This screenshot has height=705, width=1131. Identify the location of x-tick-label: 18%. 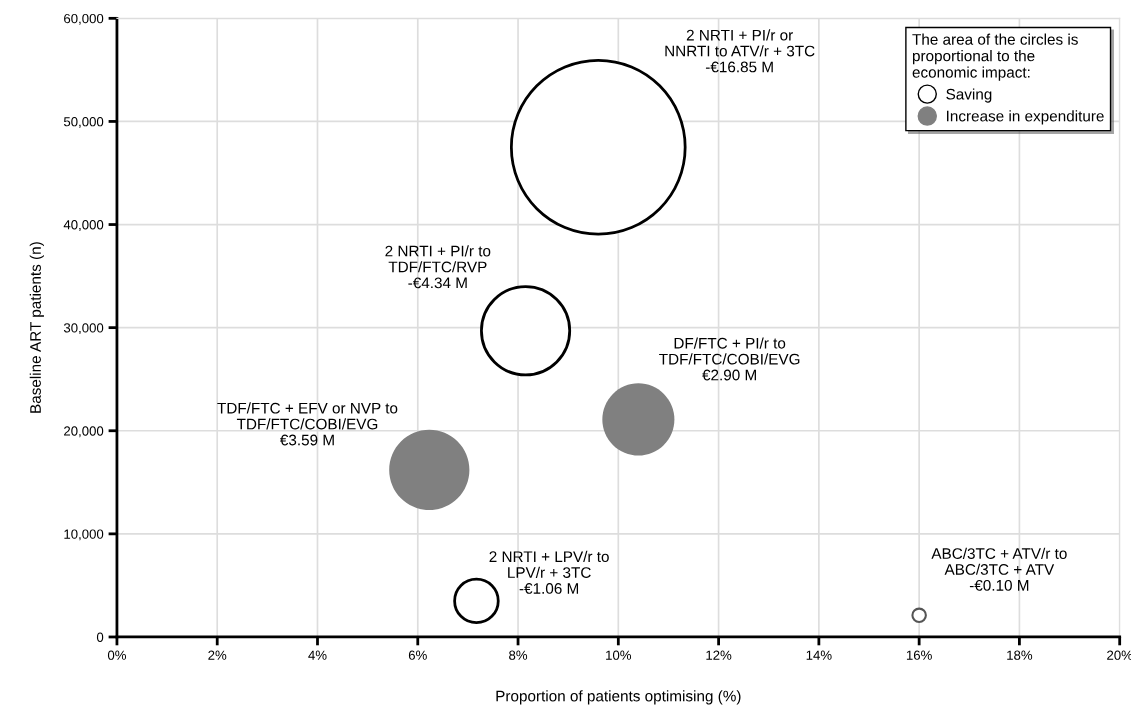
(1020, 655).